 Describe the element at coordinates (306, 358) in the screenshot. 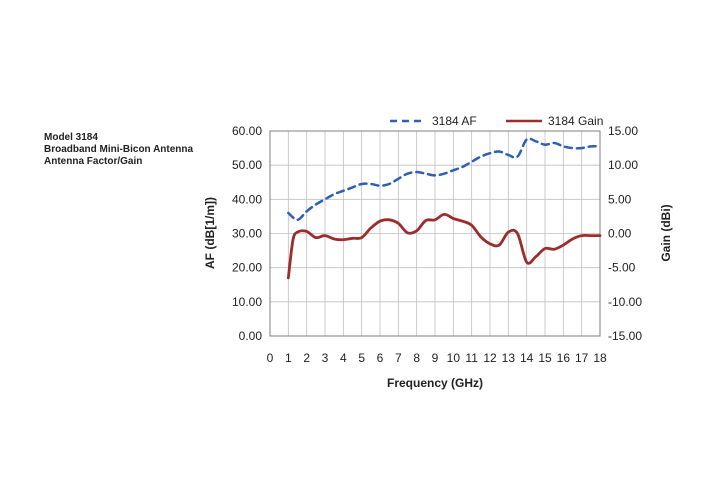

I see `x-tick-label: 2` at that location.